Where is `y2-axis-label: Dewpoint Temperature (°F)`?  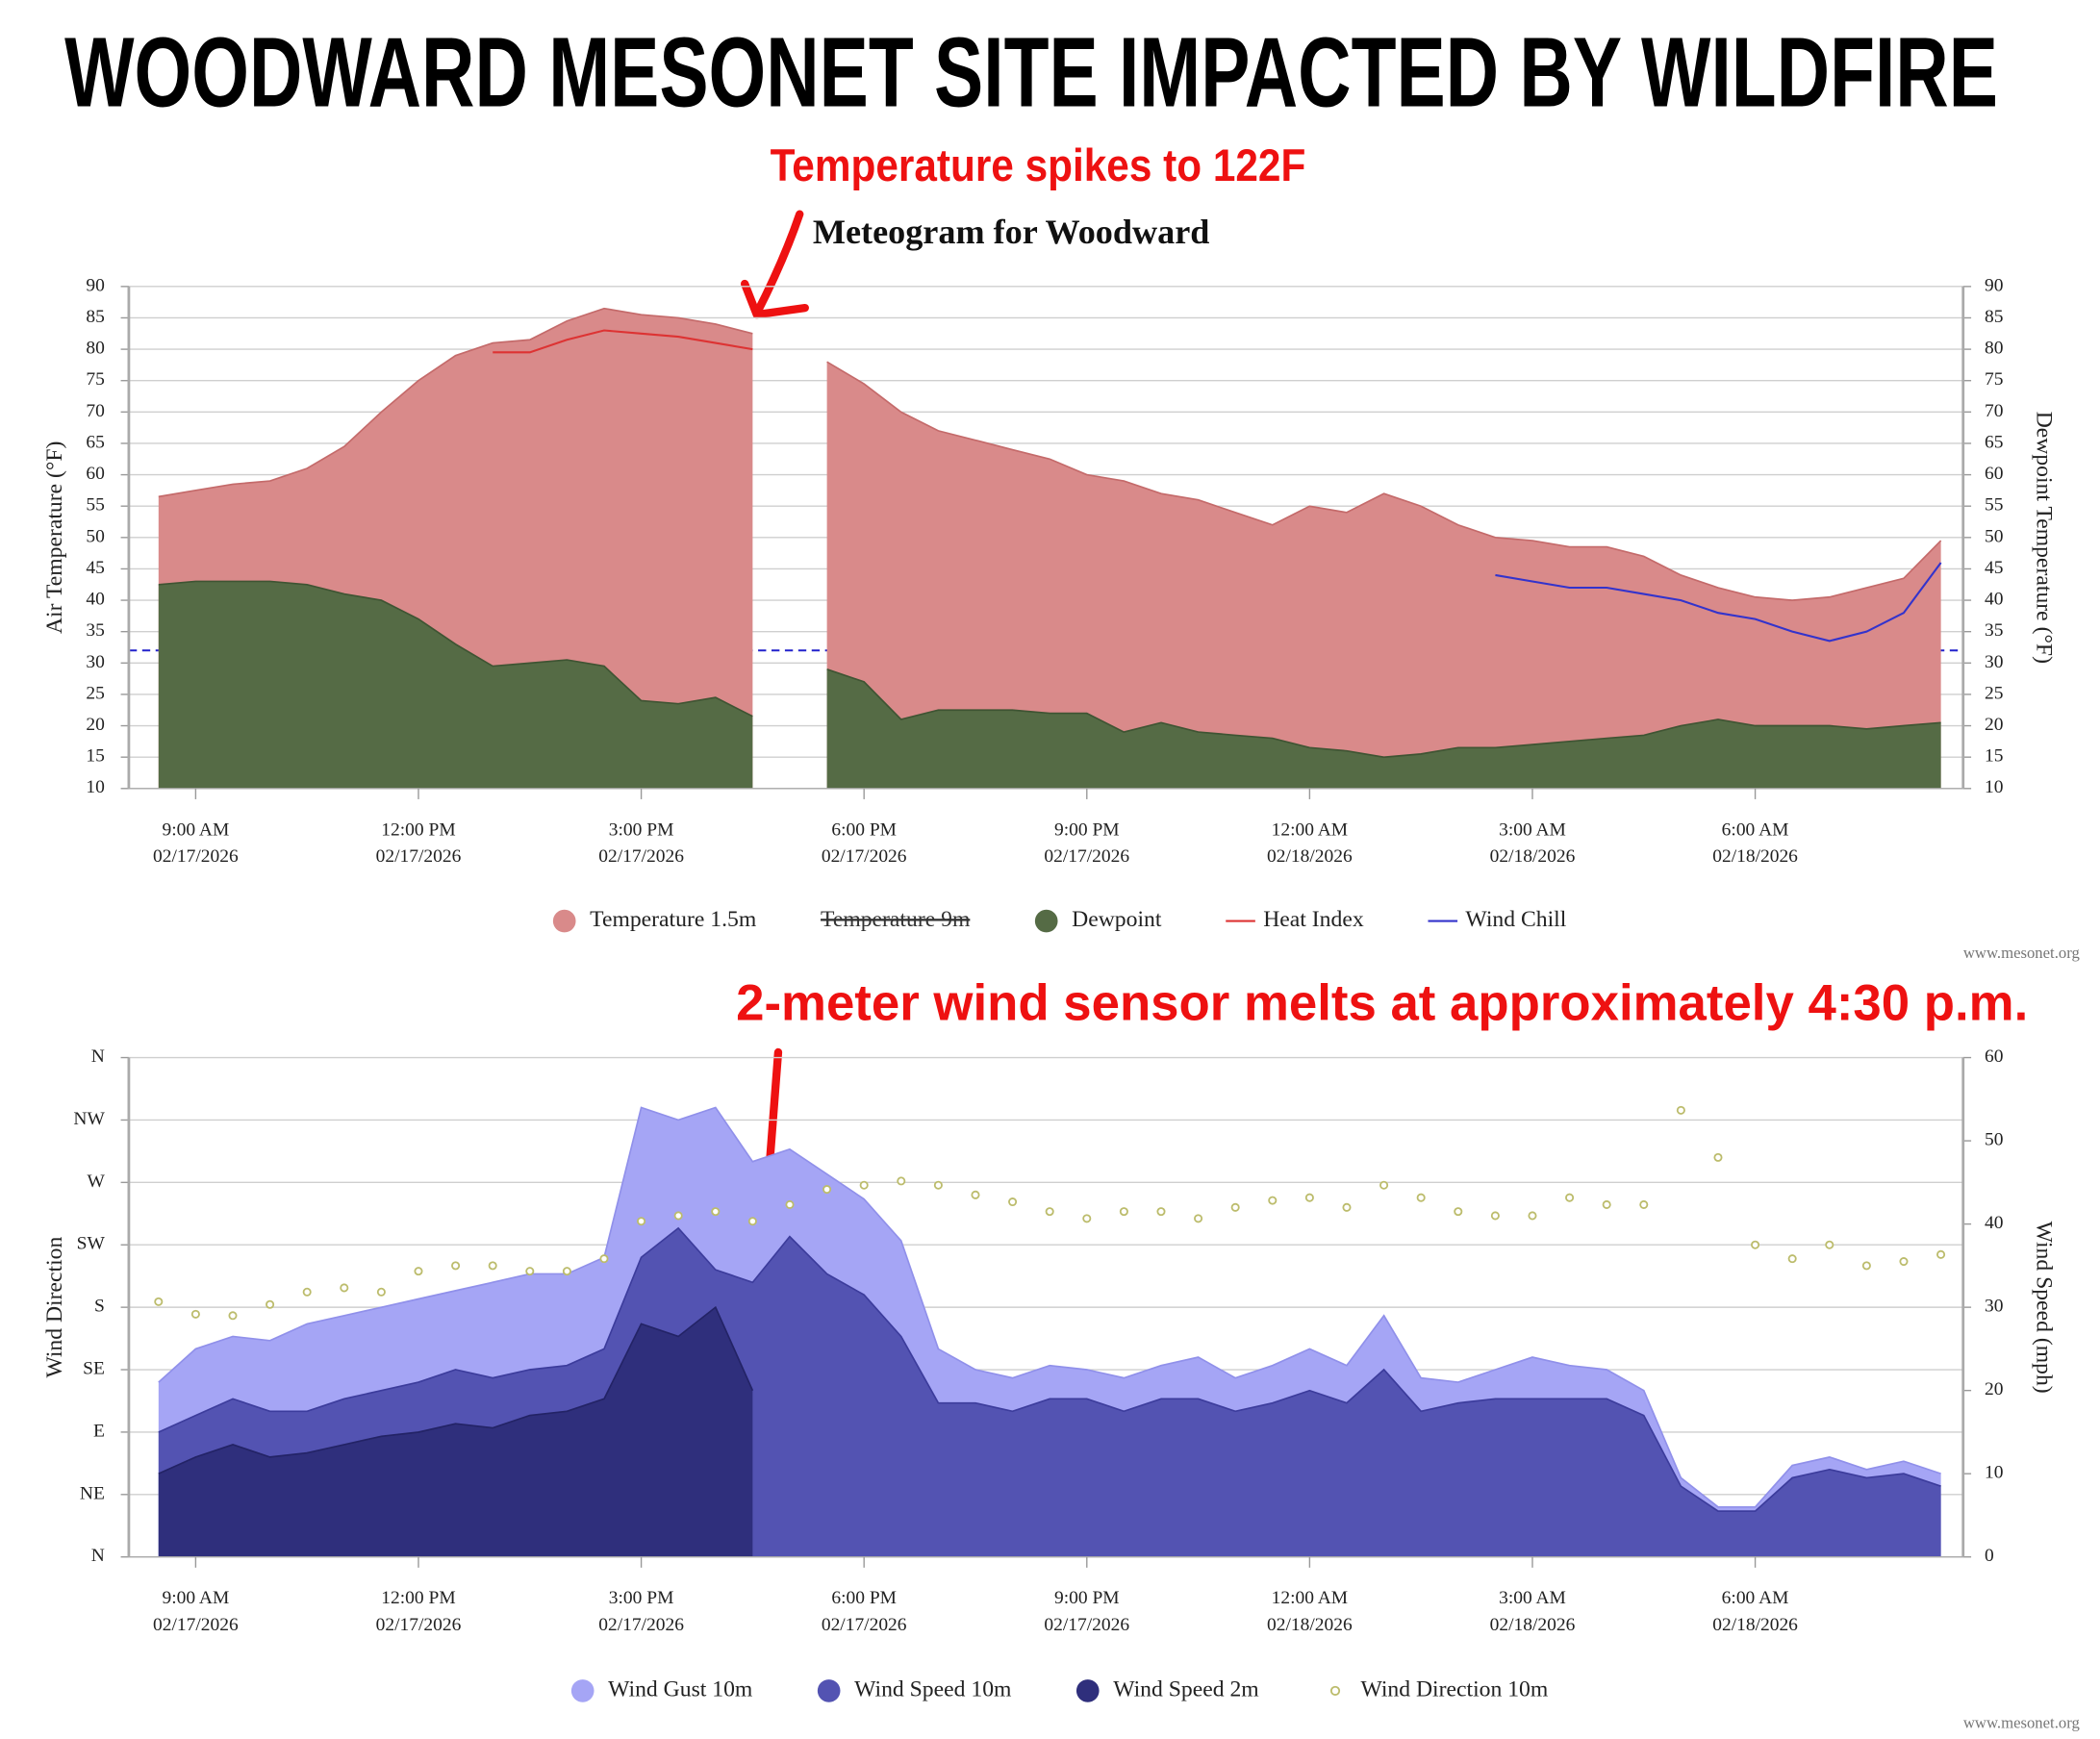
y2-axis-label: Dewpoint Temperature (°F) is located at coordinates (2043, 538).